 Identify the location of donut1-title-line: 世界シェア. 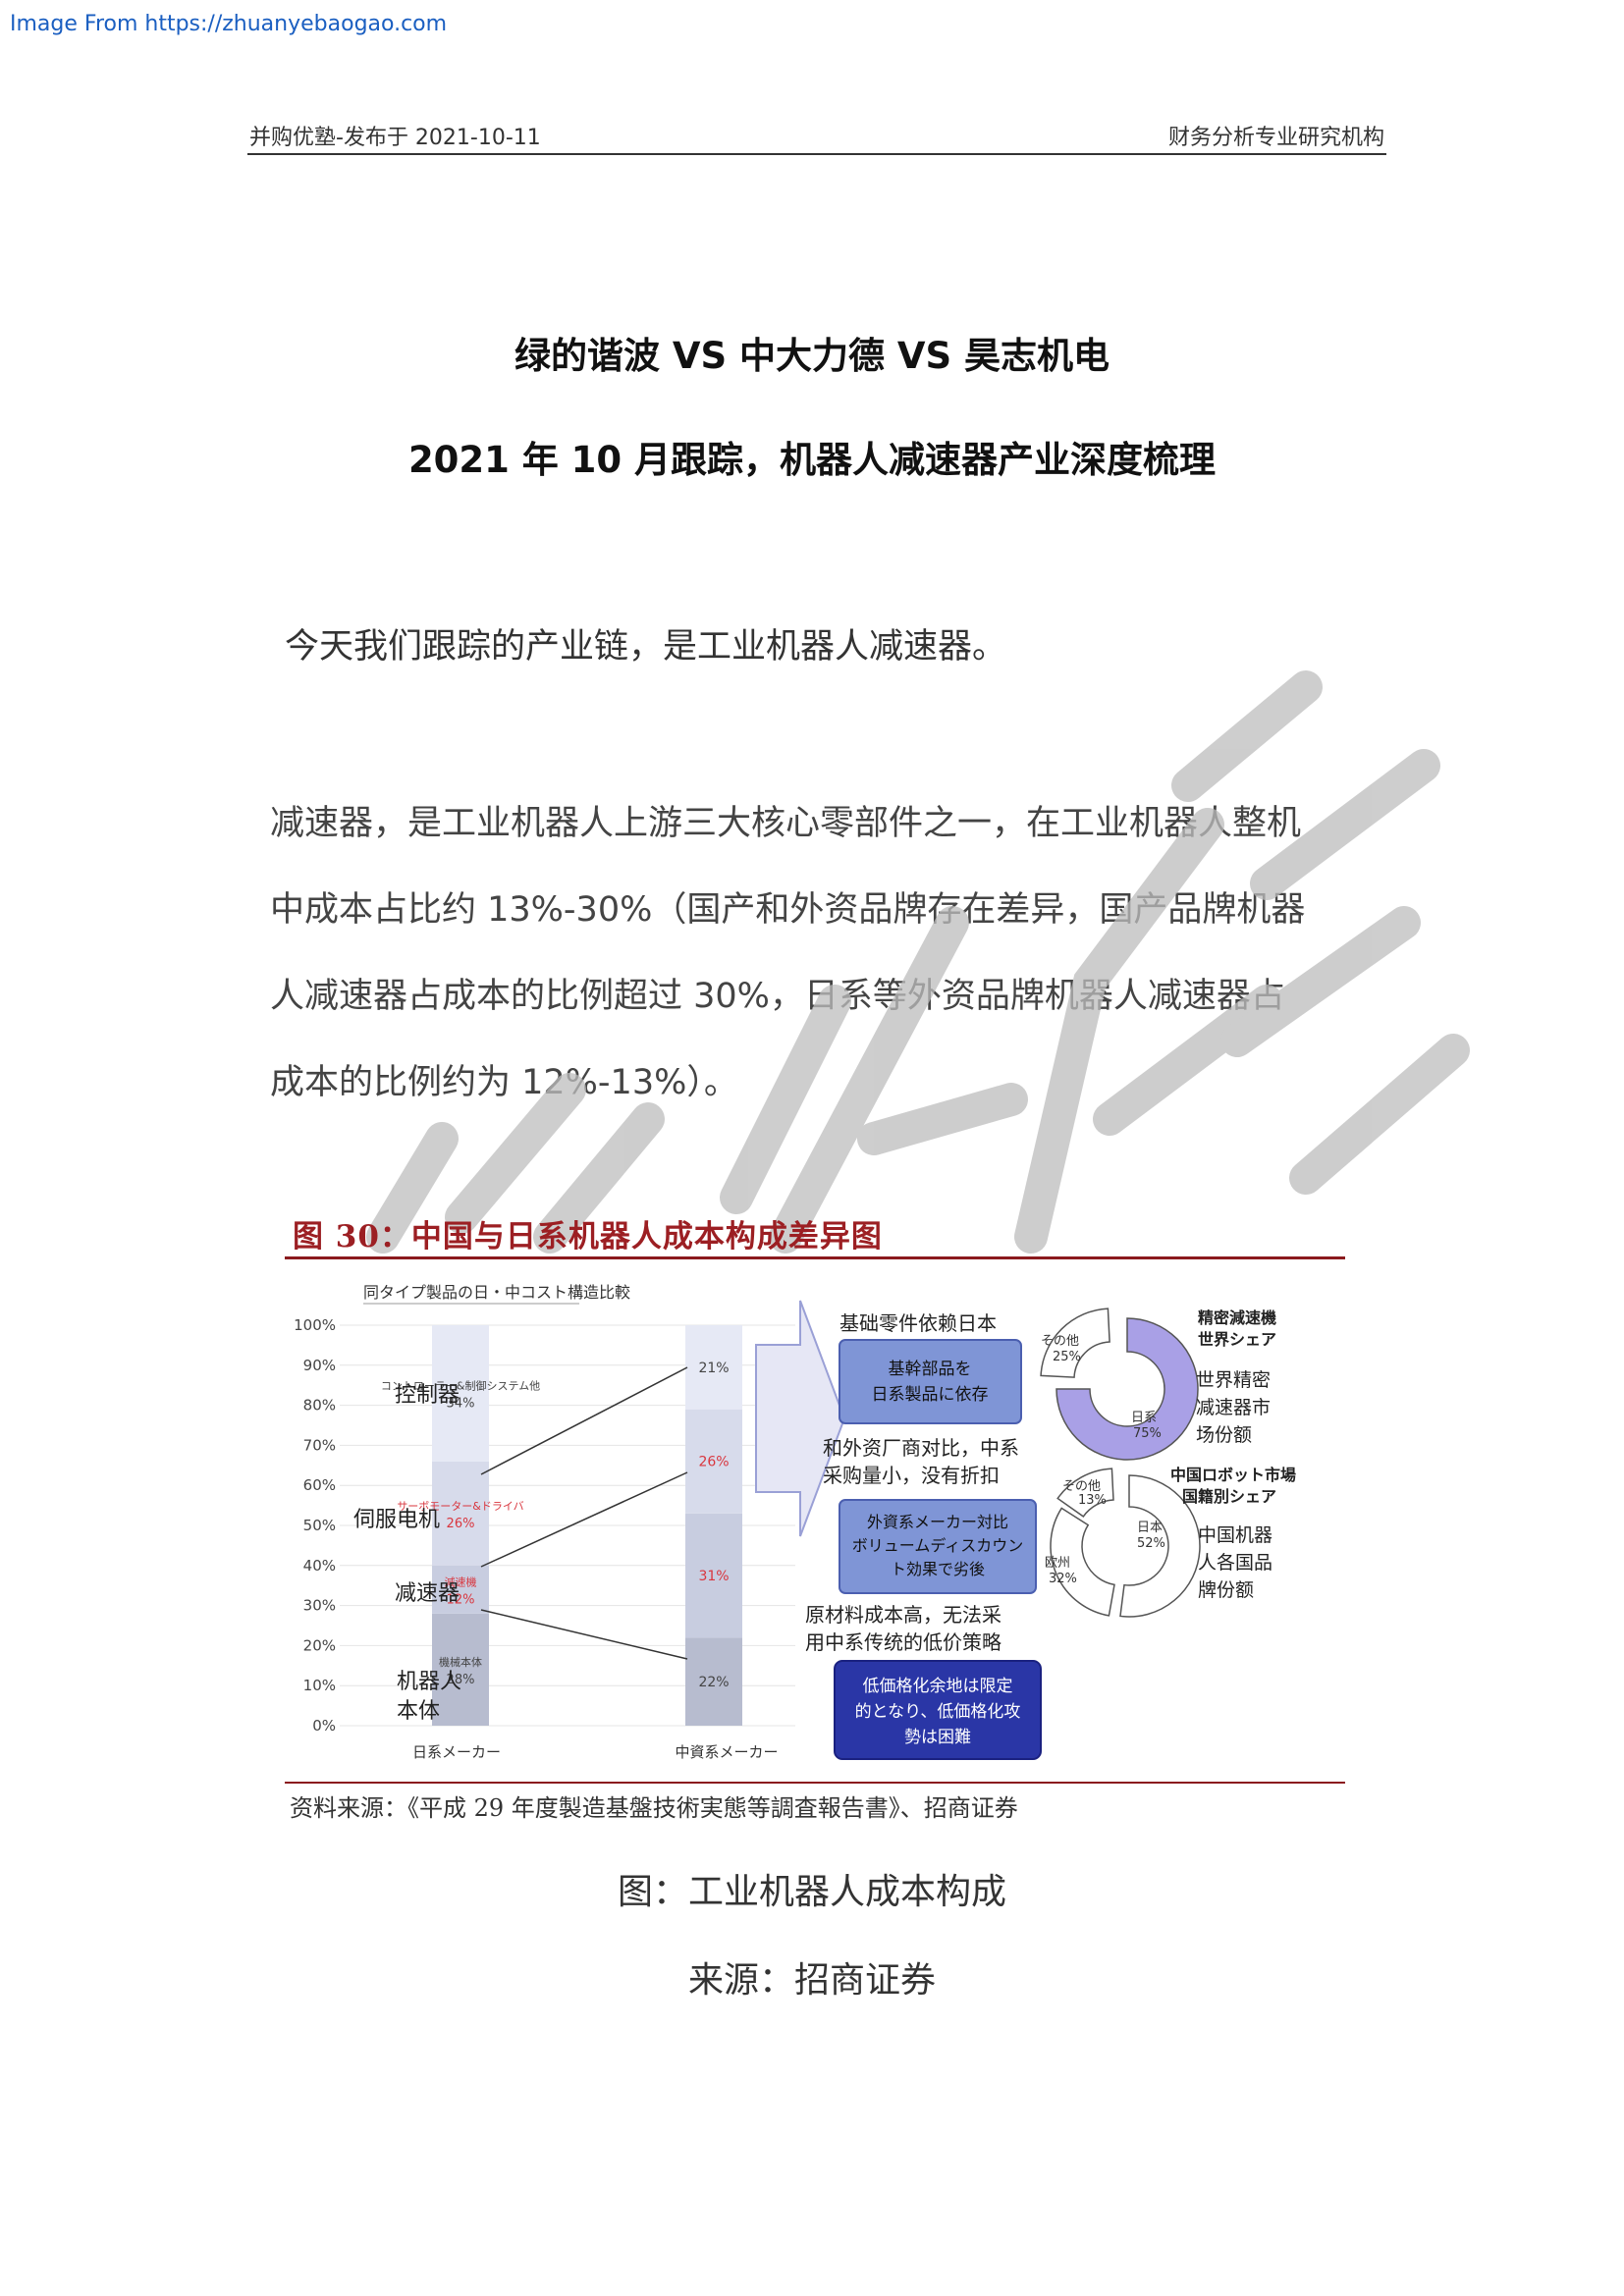
(1237, 1339).